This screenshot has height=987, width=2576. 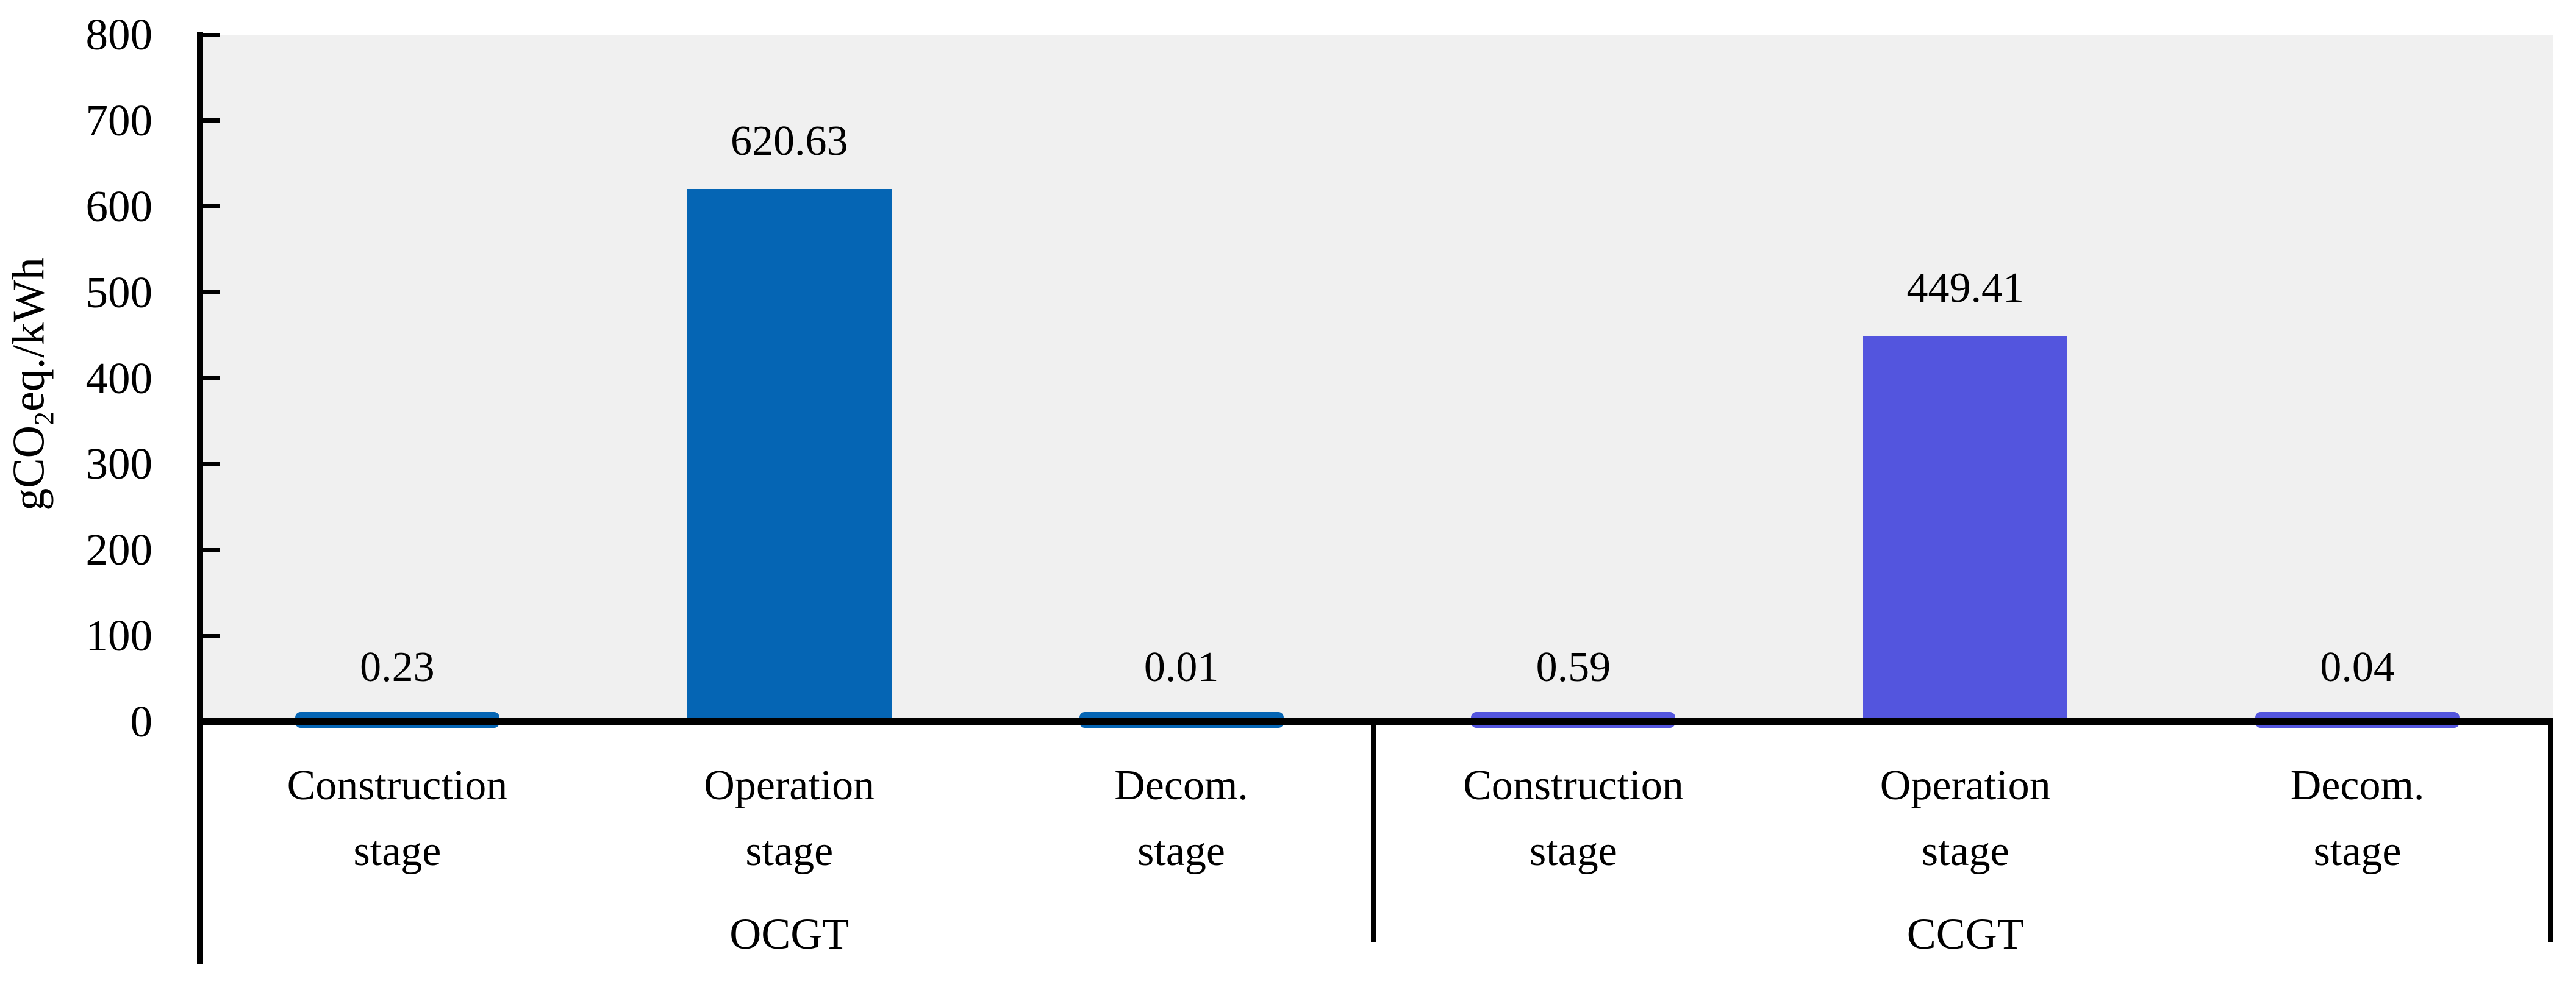 I want to click on group-divider-line, so click(x=1373, y=830).